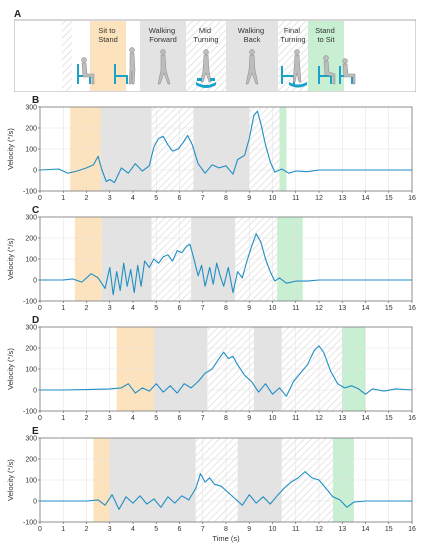 This screenshot has height=550, width=423. Describe the element at coordinates (35, 100) in the screenshot. I see `panel-letter: B` at that location.